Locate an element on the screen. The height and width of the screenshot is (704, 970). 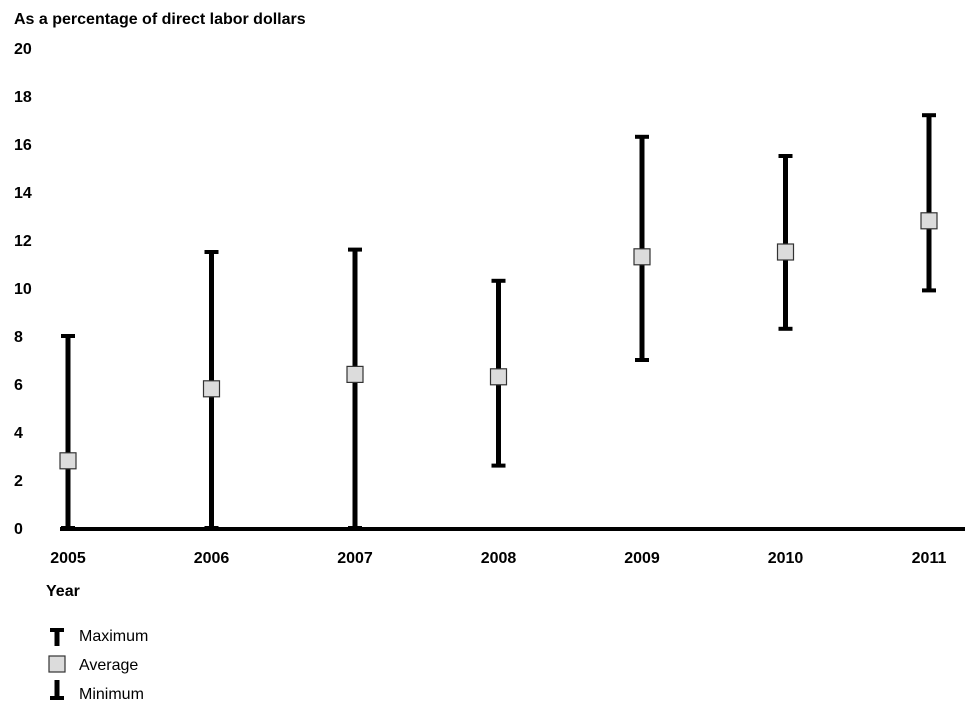
x-tick-label-2010: 2010 is located at coordinates (786, 558).